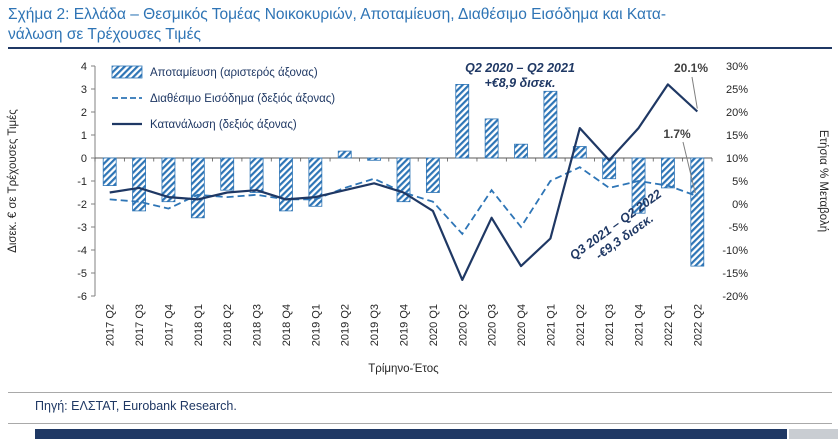  What do you see at coordinates (735, 274) in the screenshot?
I see `right-tick-label: -15%` at bounding box center [735, 274].